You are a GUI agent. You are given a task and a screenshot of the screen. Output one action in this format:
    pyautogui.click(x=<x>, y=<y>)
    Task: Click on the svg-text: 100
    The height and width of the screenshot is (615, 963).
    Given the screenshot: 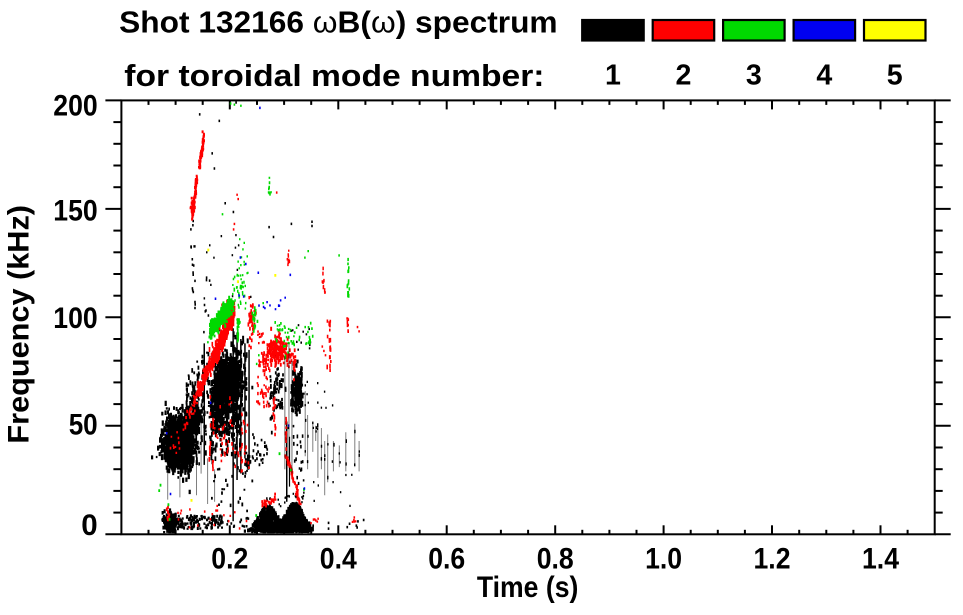 What is the action you would take?
    pyautogui.click(x=75, y=318)
    